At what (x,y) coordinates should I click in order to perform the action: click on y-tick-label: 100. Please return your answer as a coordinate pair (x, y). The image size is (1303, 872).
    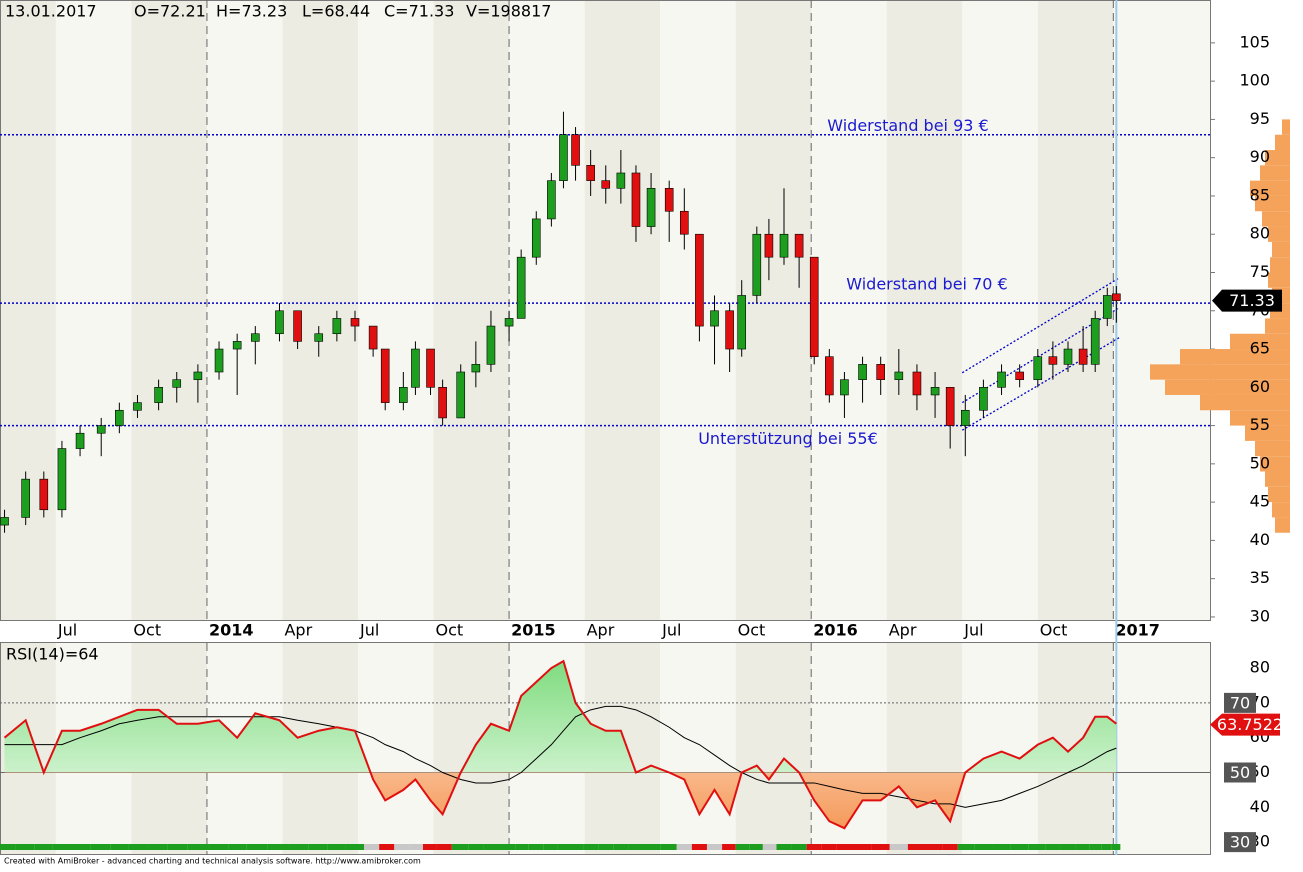
    Looking at the image, I should click on (1254, 80).